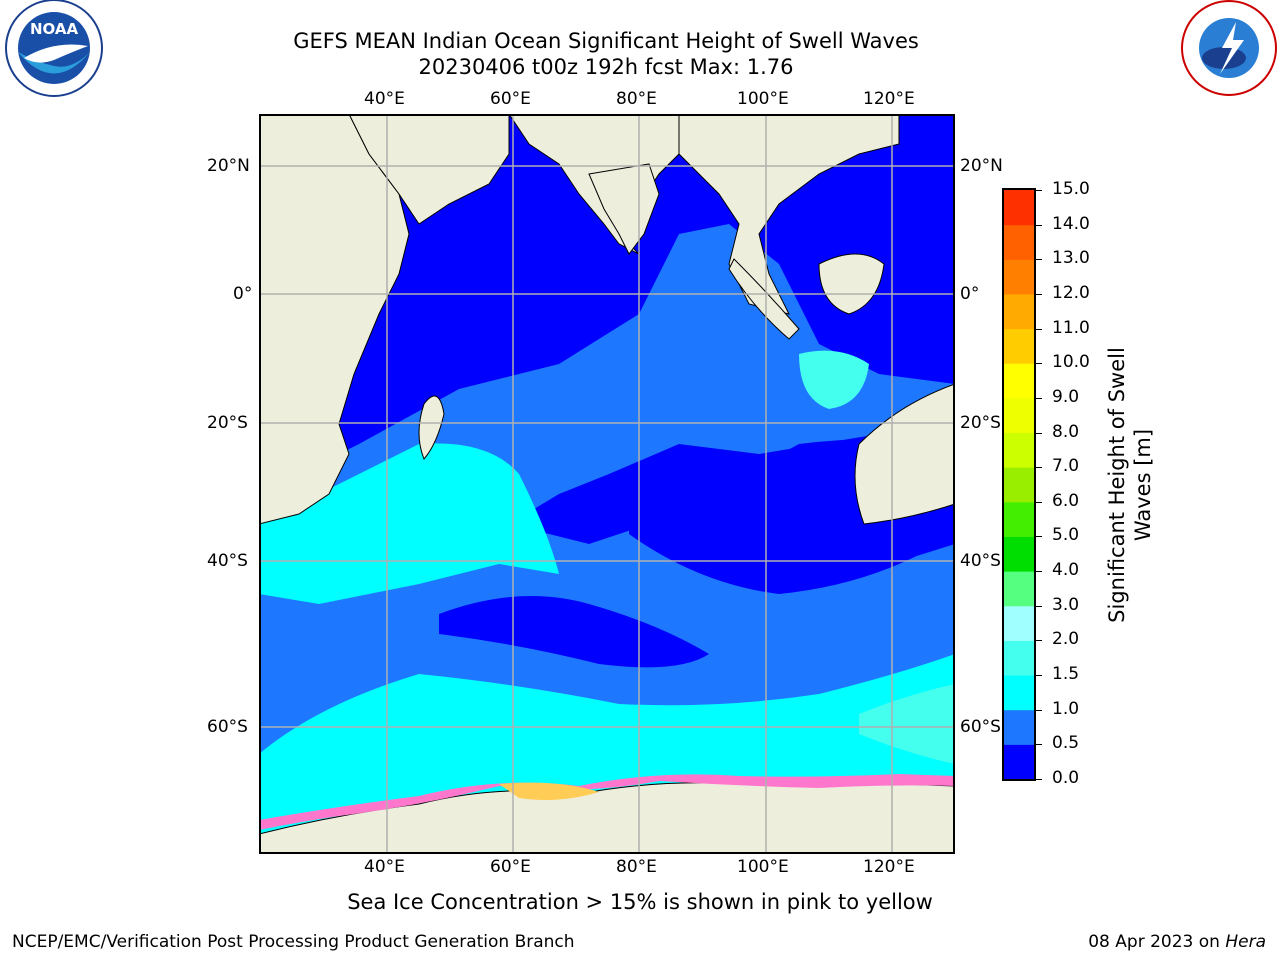 This screenshot has width=1280, height=960. Describe the element at coordinates (1157, 942) in the screenshot. I see `footer-date-text: 08 Apr 2023 on` at that location.